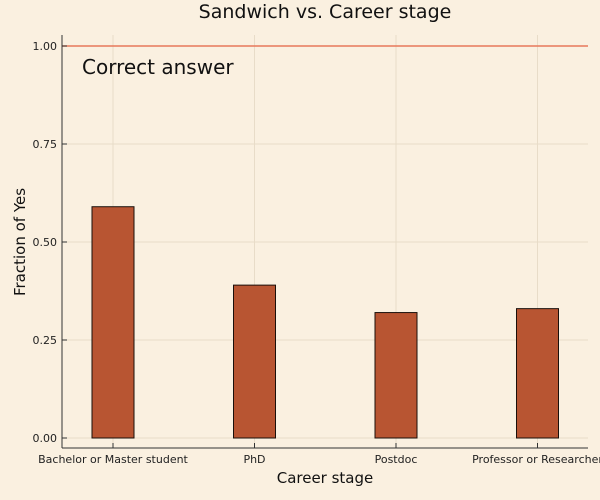 This screenshot has height=500, width=600. I want to click on y-ticks: 0.00 0.25 0.50 0.75 1.00, so click(50, 242).